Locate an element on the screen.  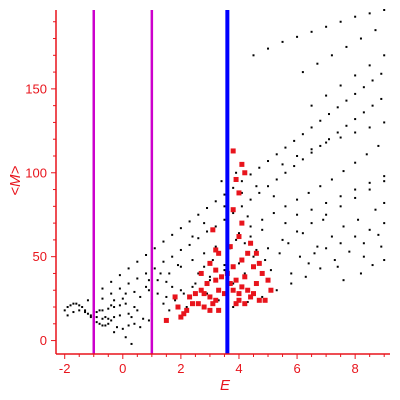
x-tick-label: 8 is located at coordinates (355, 368).